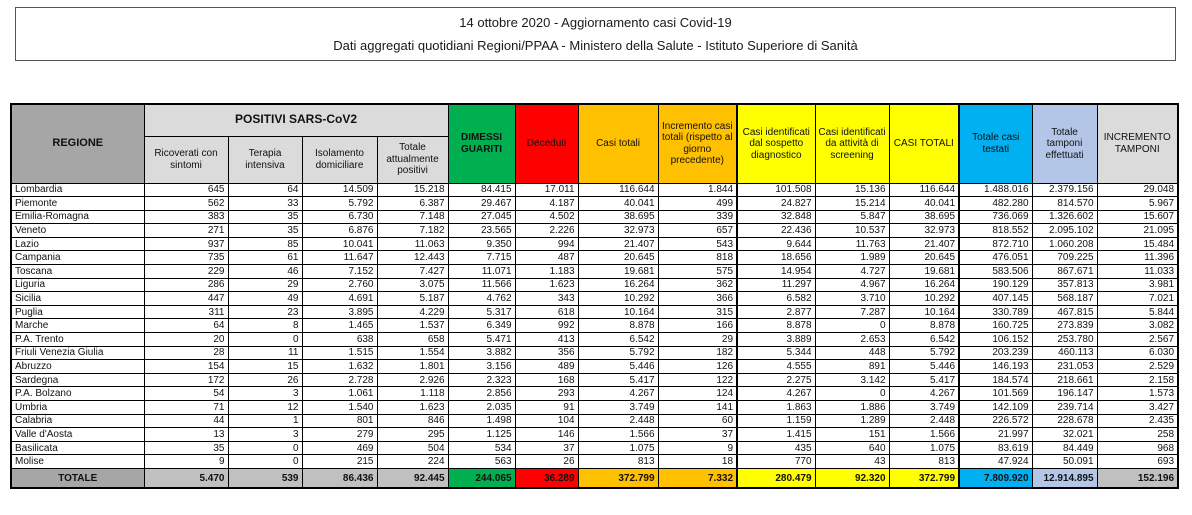  Describe the element at coordinates (1137, 407) in the screenshot. I see `cell-value: 3.427` at that location.